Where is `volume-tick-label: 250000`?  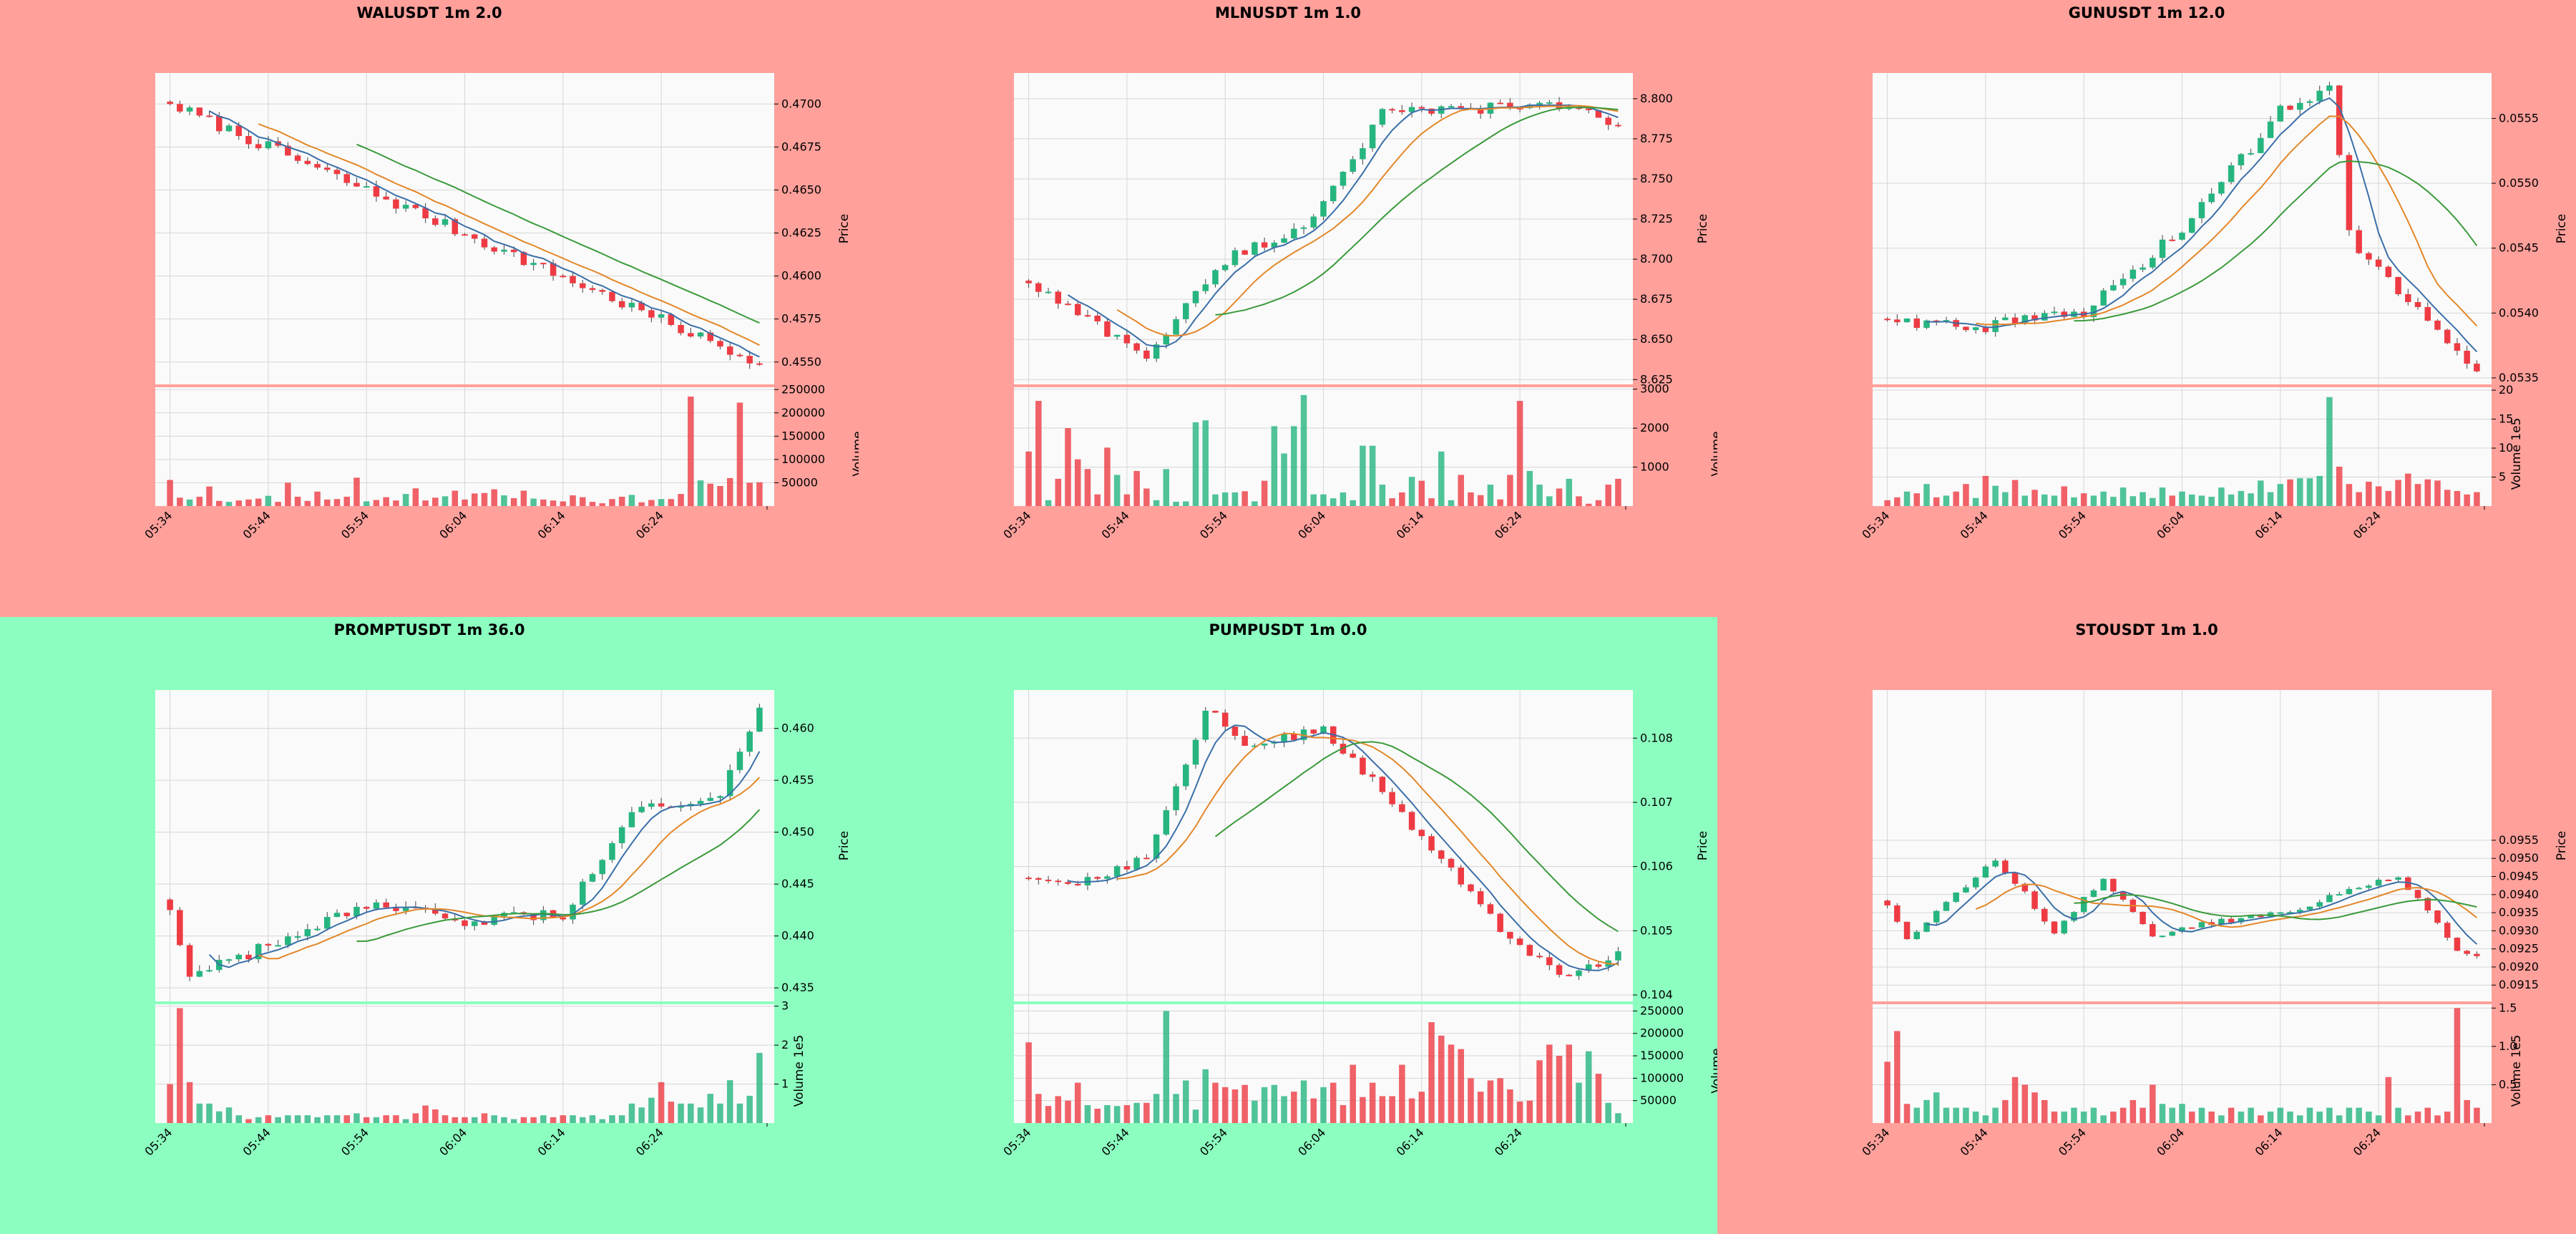
volume-tick-label: 250000 is located at coordinates (1662, 1010).